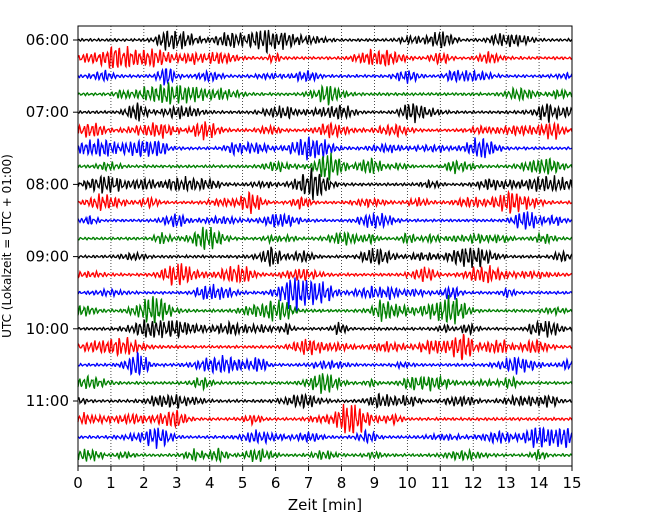  Describe the element at coordinates (325, 148) in the screenshot. I see `trace-07:30` at that location.